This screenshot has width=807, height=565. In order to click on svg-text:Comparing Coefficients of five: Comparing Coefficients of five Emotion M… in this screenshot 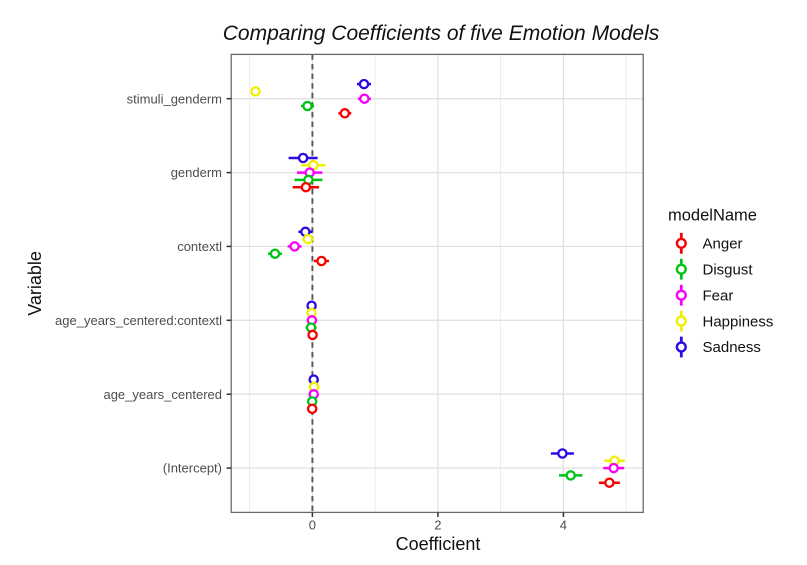, I will do `click(441, 33)`.